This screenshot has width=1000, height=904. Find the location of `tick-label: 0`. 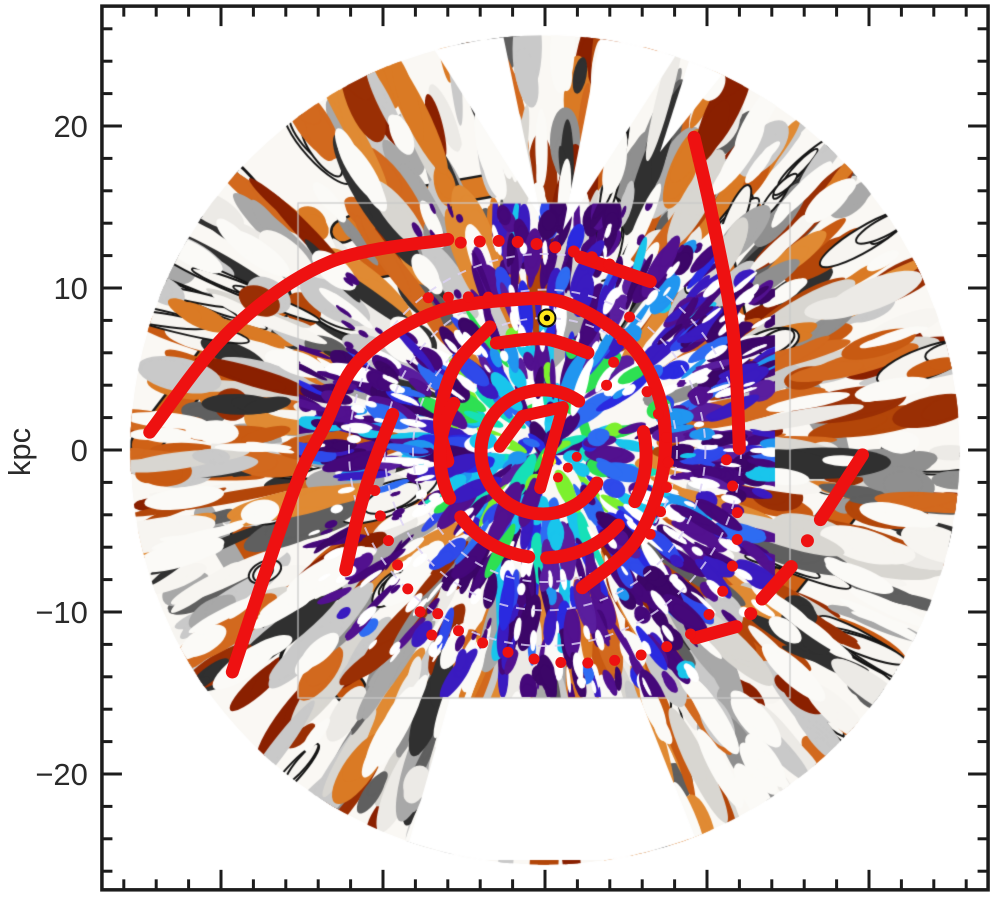

tick-label: 0 is located at coordinates (79, 450).